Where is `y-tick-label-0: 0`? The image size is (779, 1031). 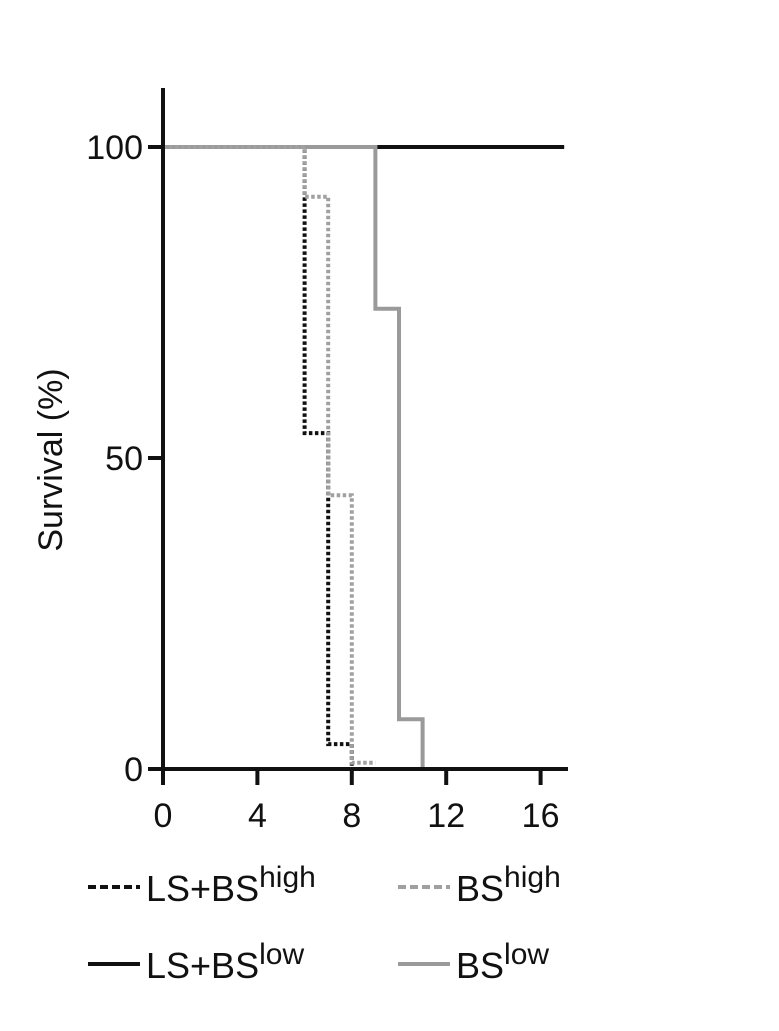
y-tick-label-0: 0 is located at coordinates (133, 770).